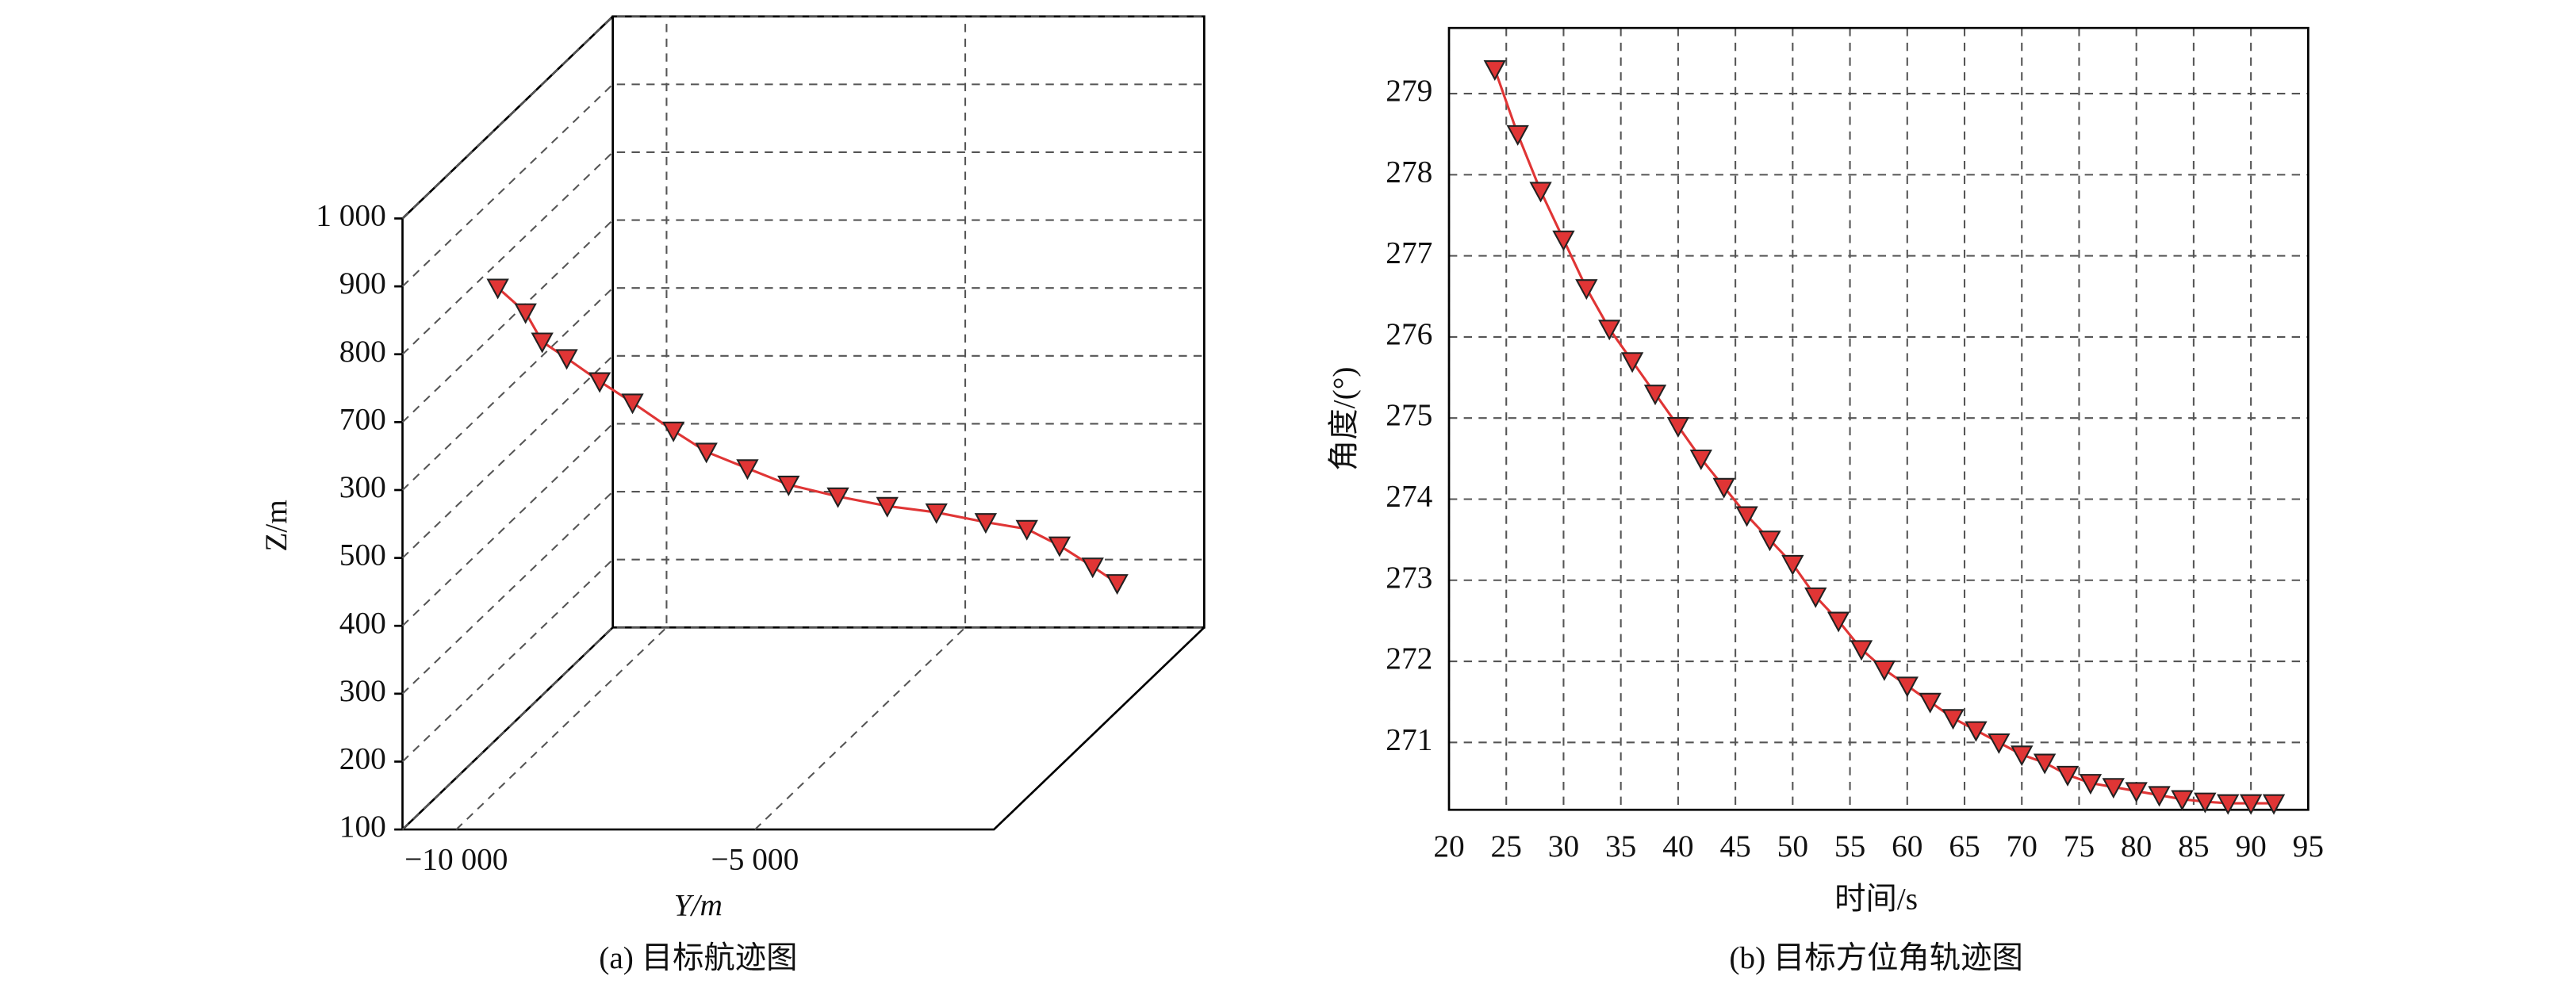 The width and height of the screenshot is (2576, 988). What do you see at coordinates (1876, 958) in the screenshot?
I see `caption: (b) 目标方位角轨迹图` at bounding box center [1876, 958].